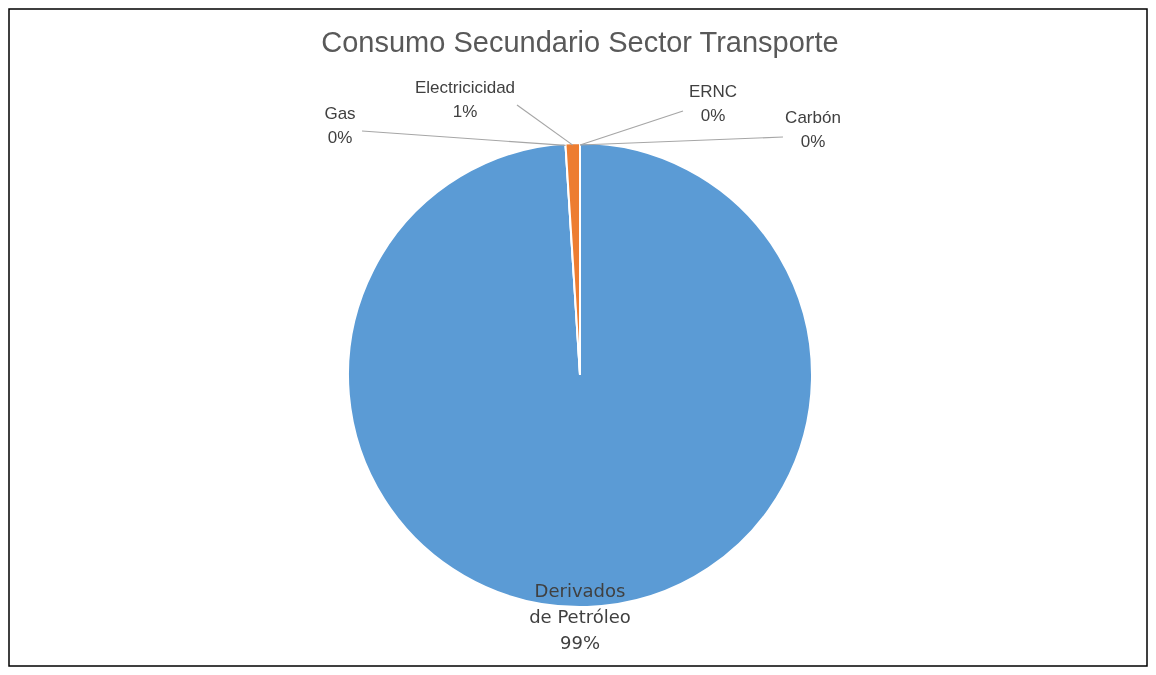  What do you see at coordinates (340, 113) in the screenshot?
I see `category-label: Gas` at bounding box center [340, 113].